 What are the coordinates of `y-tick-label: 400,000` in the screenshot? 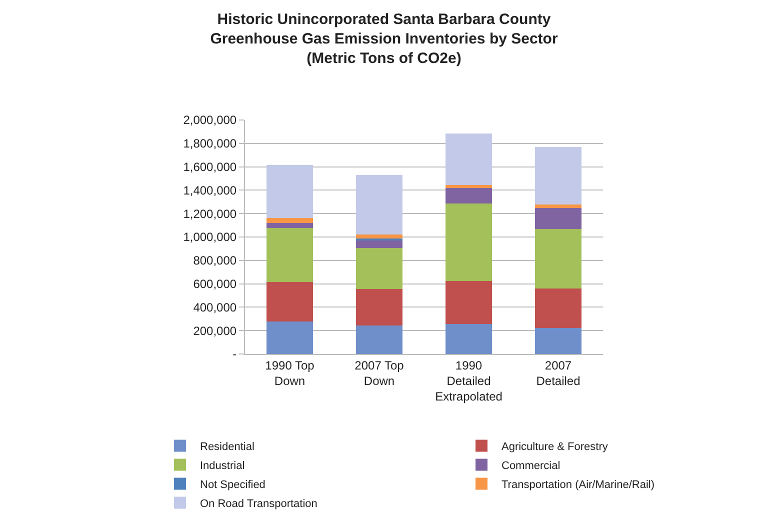 It's located at (215, 307).